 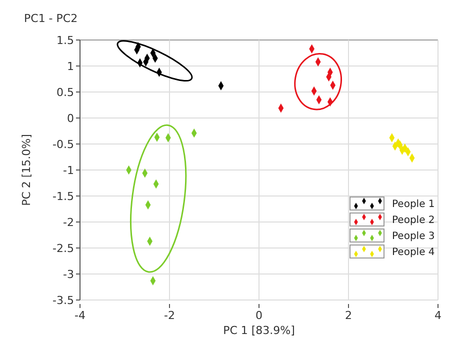 I want to click on legend-label: People 4, so click(x=413, y=252).